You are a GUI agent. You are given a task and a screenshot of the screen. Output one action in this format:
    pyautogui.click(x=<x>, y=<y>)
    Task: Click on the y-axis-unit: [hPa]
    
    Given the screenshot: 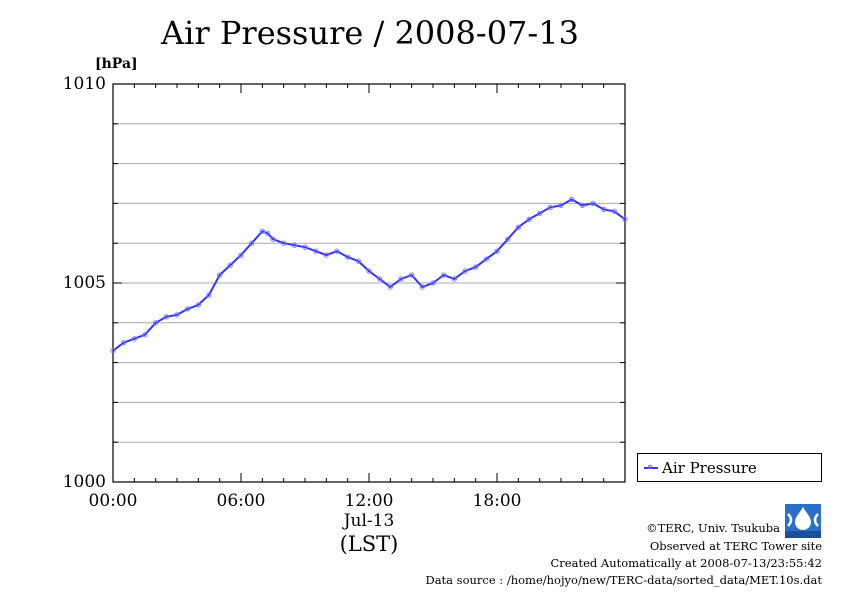 What is the action you would take?
    pyautogui.click(x=116, y=64)
    